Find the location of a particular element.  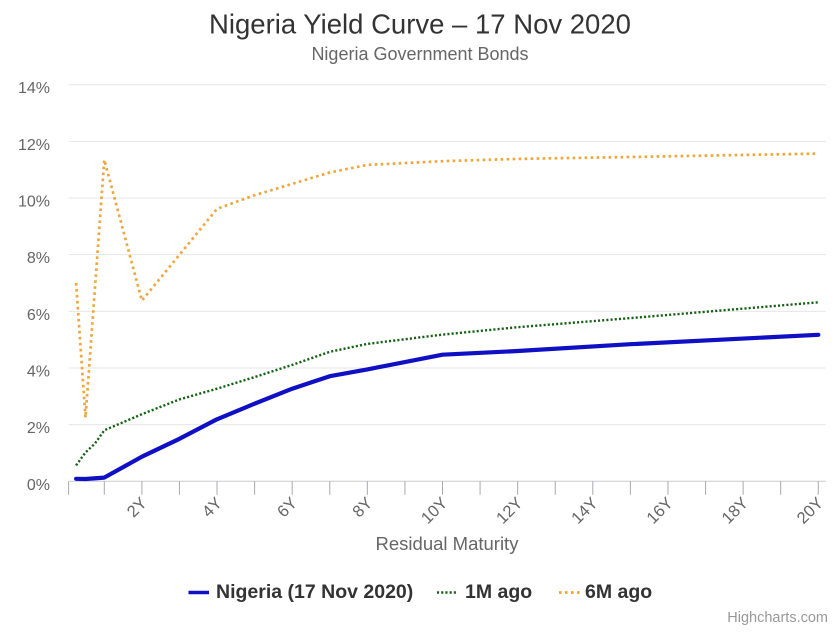

svg-text: 4% is located at coordinates (38, 371).